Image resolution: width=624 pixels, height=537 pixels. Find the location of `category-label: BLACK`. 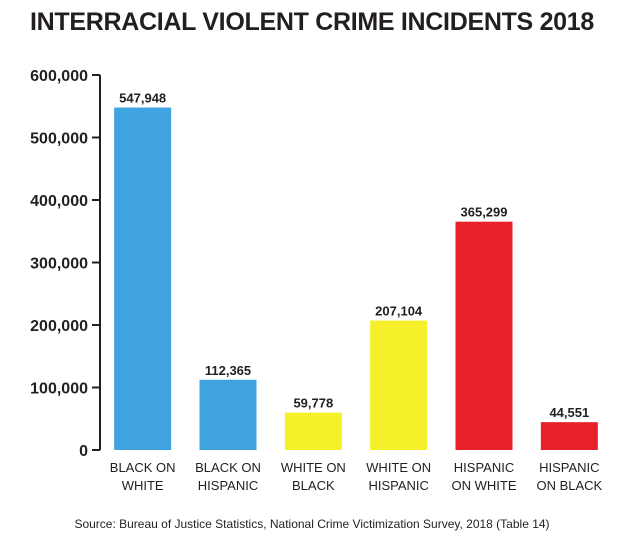

category-label: BLACK is located at coordinates (313, 485).